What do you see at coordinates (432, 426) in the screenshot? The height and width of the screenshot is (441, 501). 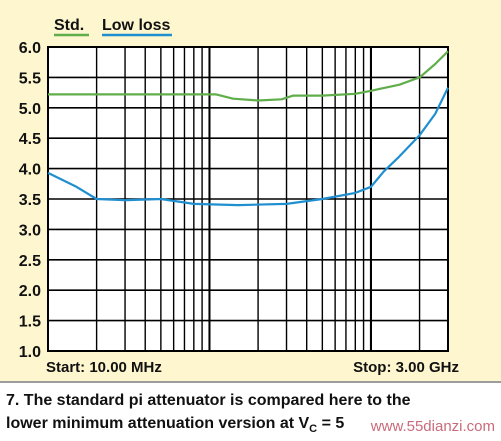 I see `watermark: www.55dianzi.com` at bounding box center [432, 426].